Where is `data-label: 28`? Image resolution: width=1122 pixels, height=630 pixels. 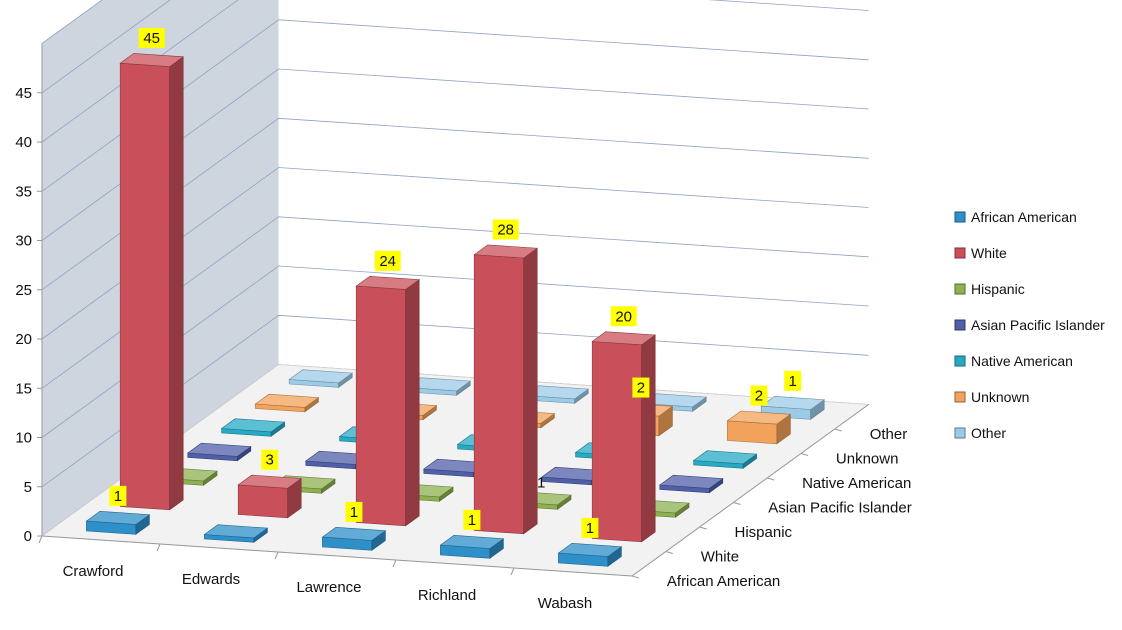
data-label: 28 is located at coordinates (505, 229).